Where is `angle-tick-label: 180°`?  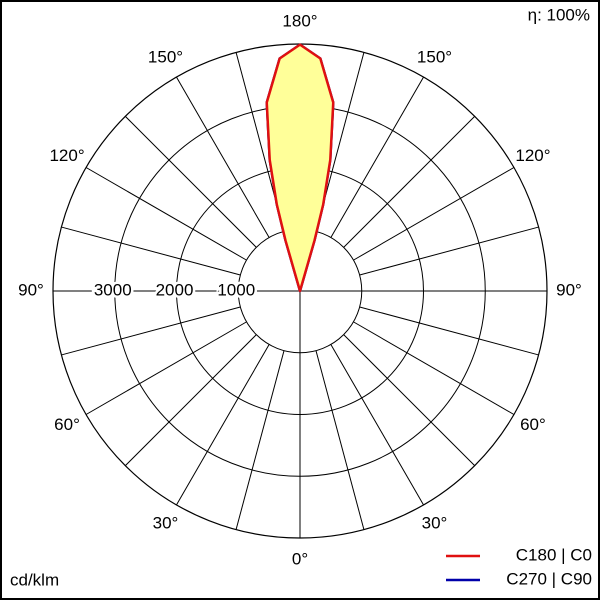
angle-tick-label: 180° is located at coordinates (299, 20).